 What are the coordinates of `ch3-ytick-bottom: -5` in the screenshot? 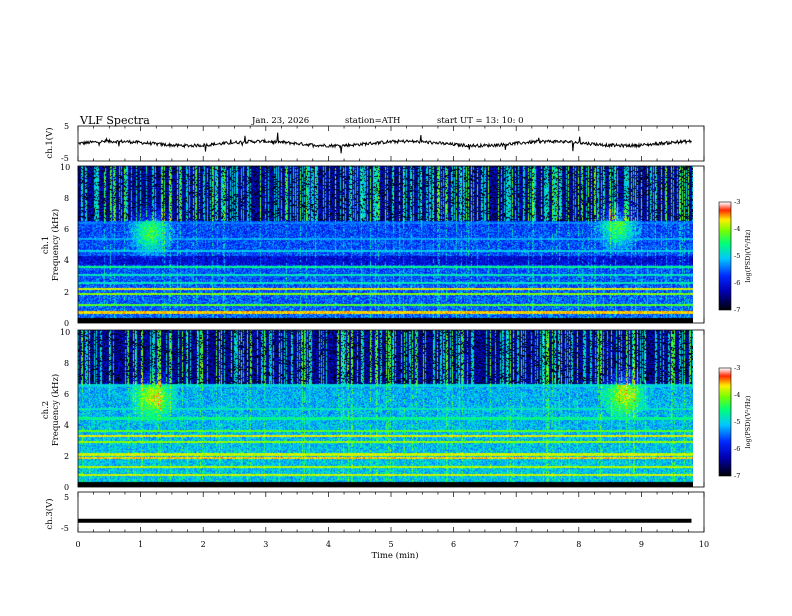 It's located at (65, 528).